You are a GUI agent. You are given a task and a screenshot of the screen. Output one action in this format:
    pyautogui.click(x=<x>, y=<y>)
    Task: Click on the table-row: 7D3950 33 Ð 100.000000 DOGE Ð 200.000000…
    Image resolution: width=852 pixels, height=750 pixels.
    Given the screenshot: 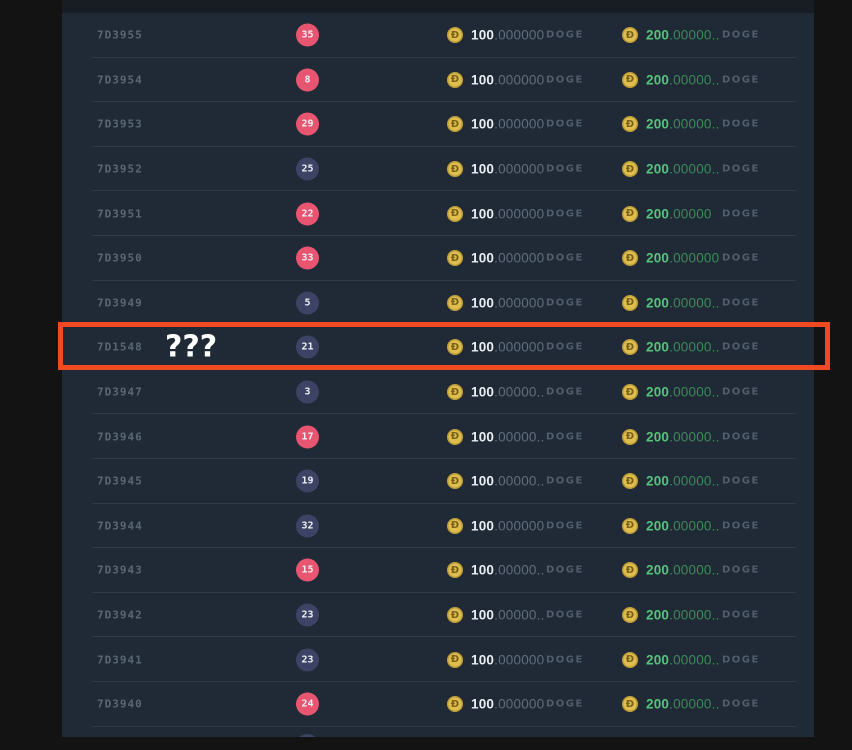 What is the action you would take?
    pyautogui.click(x=438, y=258)
    